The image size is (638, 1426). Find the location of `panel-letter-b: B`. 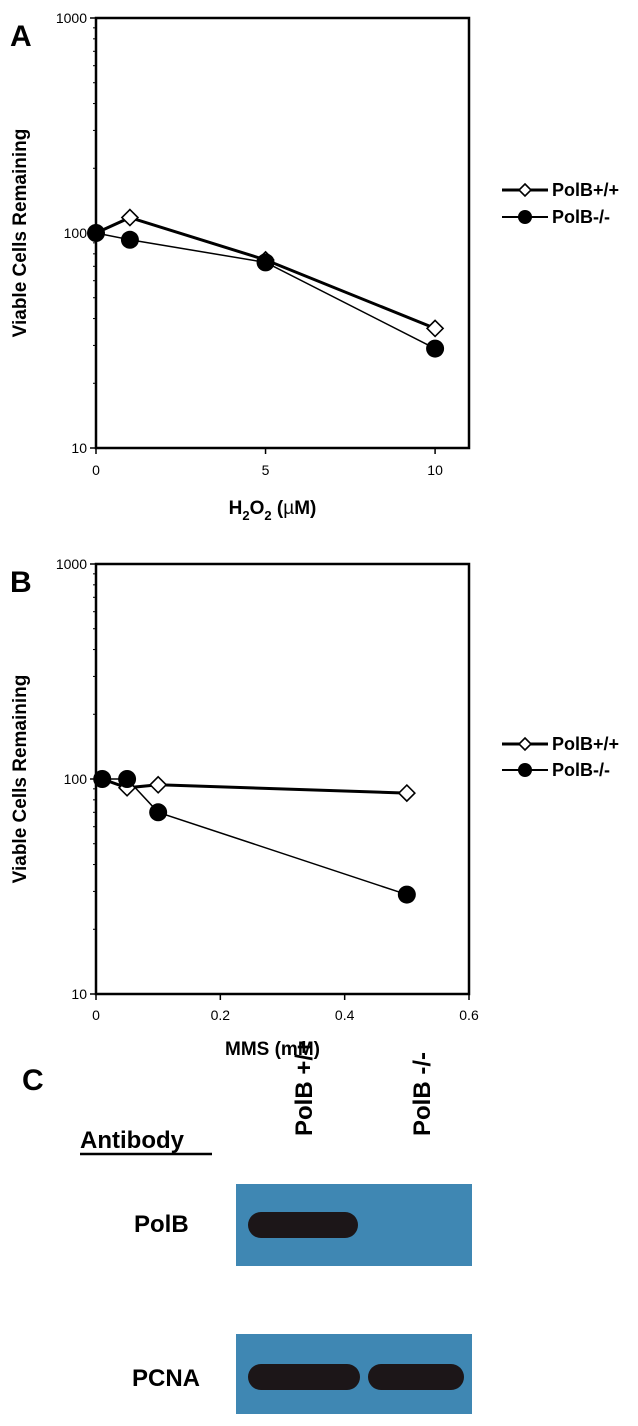

panel-letter-b: B is located at coordinates (21, 582).